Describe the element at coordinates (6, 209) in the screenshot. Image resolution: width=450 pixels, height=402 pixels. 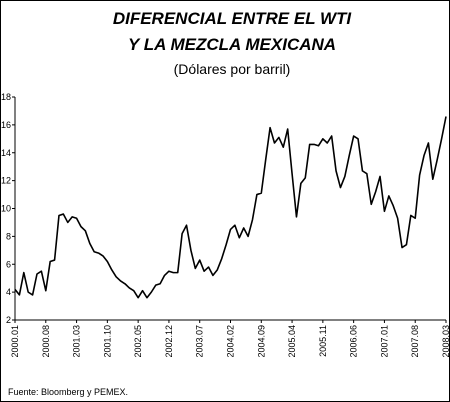
I see `y-tick-label: 10` at that location.